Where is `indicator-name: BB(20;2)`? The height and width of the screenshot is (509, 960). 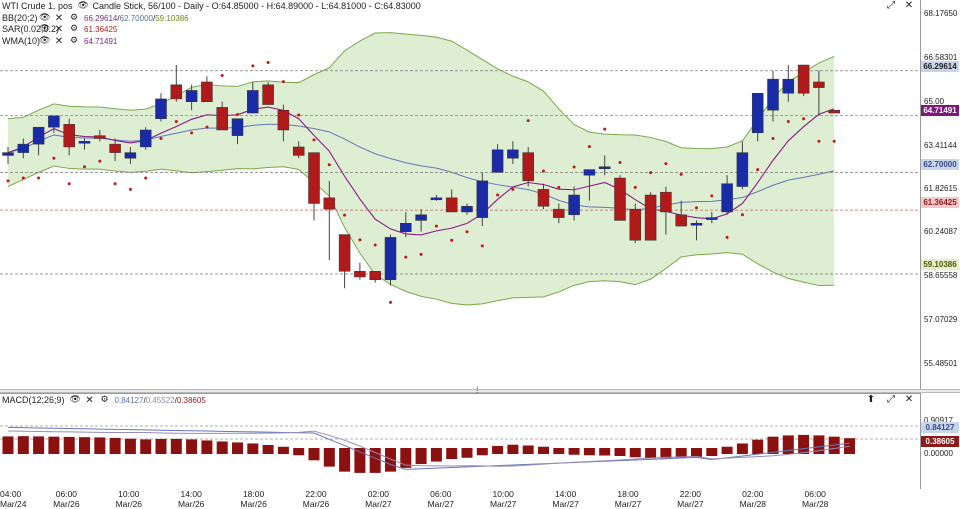 indicator-name: BB(20;2) is located at coordinates (20, 17).